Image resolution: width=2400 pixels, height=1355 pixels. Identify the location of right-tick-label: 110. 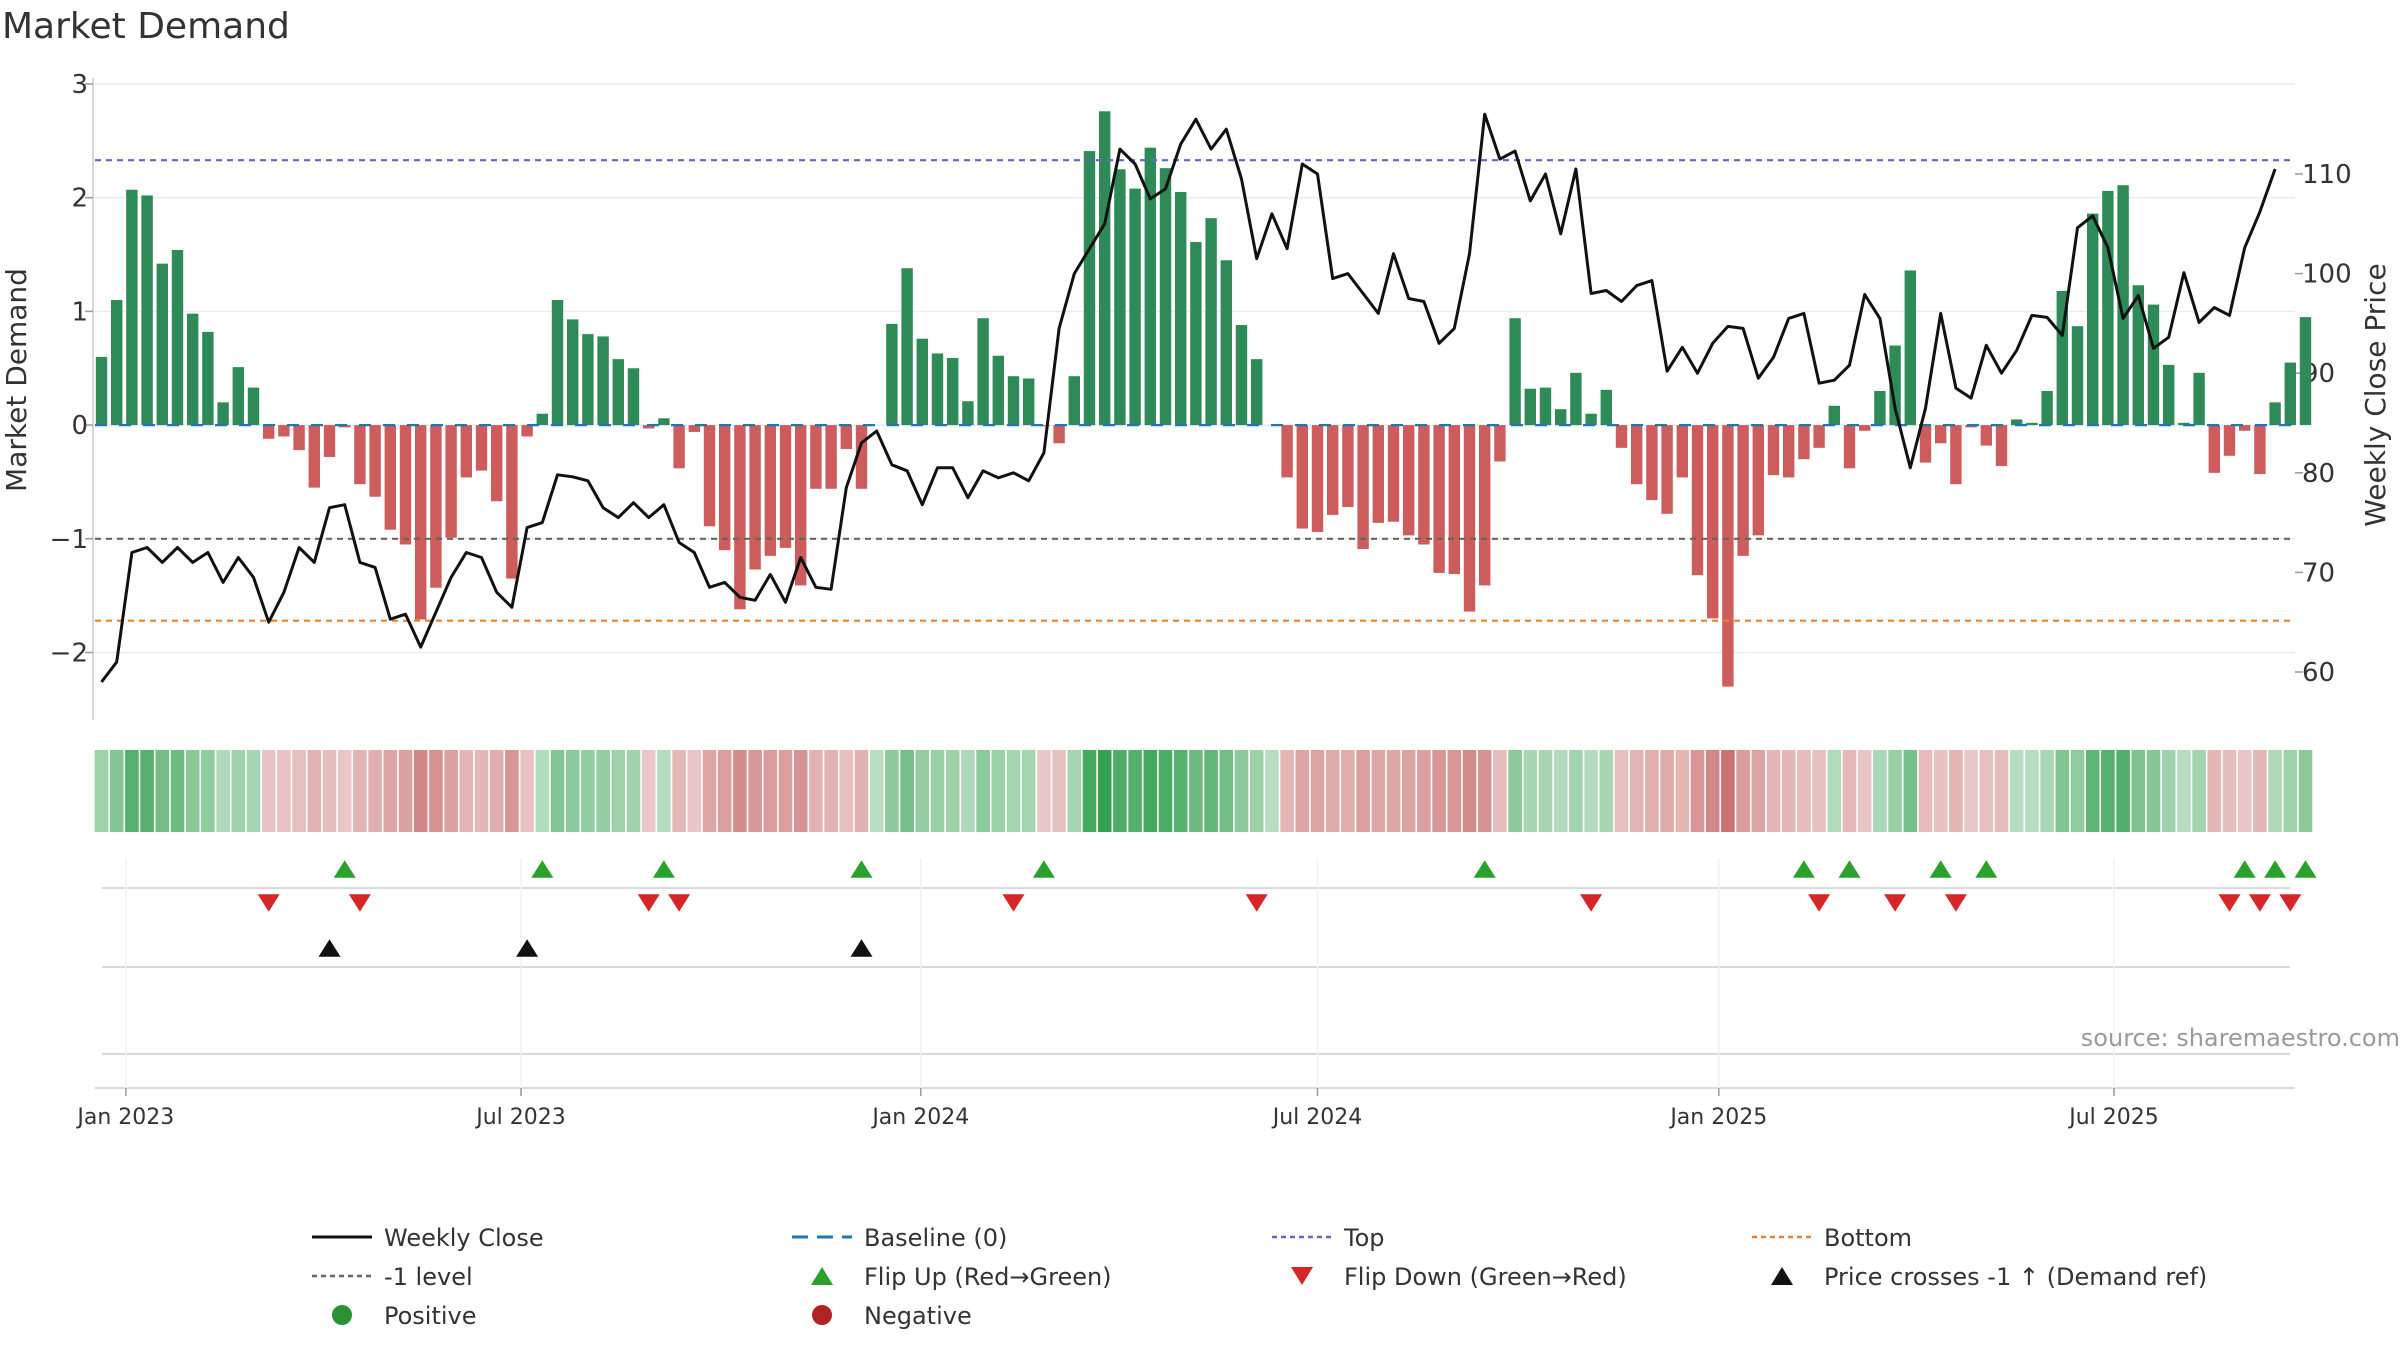
(2327, 175).